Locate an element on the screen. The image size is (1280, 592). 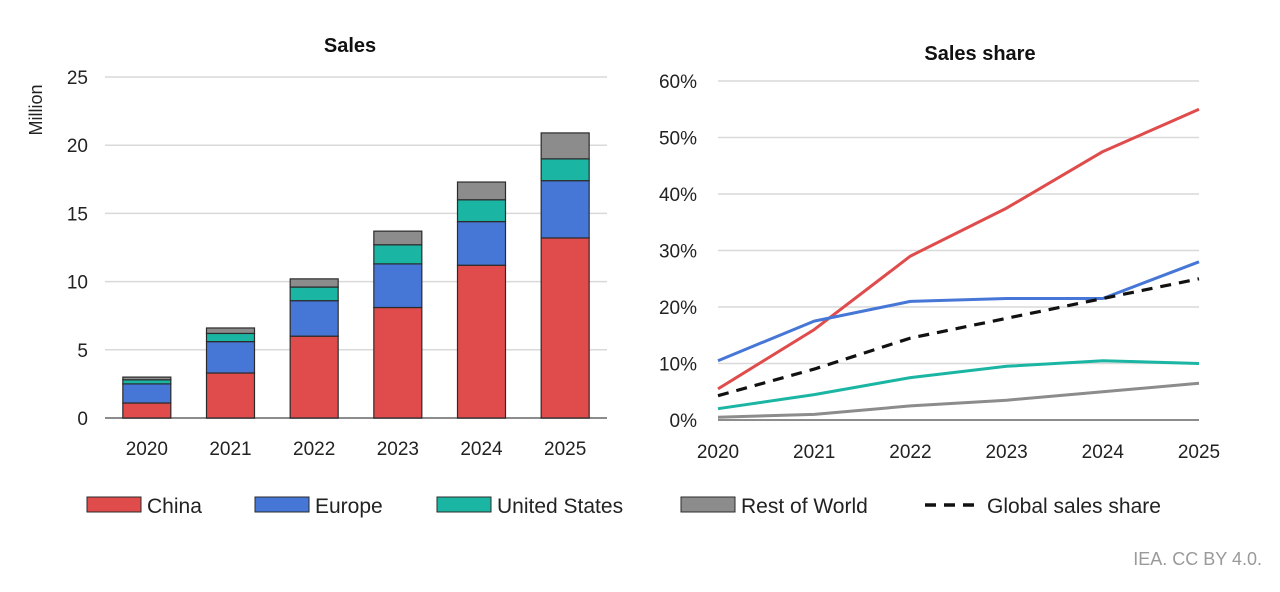
share-y-tick-label: 30% is located at coordinates (678, 252).